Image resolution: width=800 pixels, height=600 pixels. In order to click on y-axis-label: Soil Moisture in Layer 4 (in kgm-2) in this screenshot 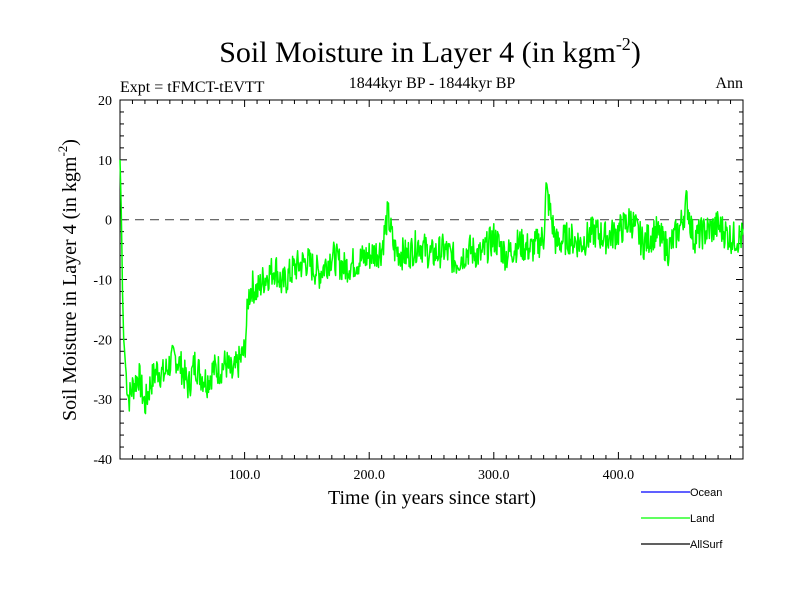, I will do `click(68, 280)`.